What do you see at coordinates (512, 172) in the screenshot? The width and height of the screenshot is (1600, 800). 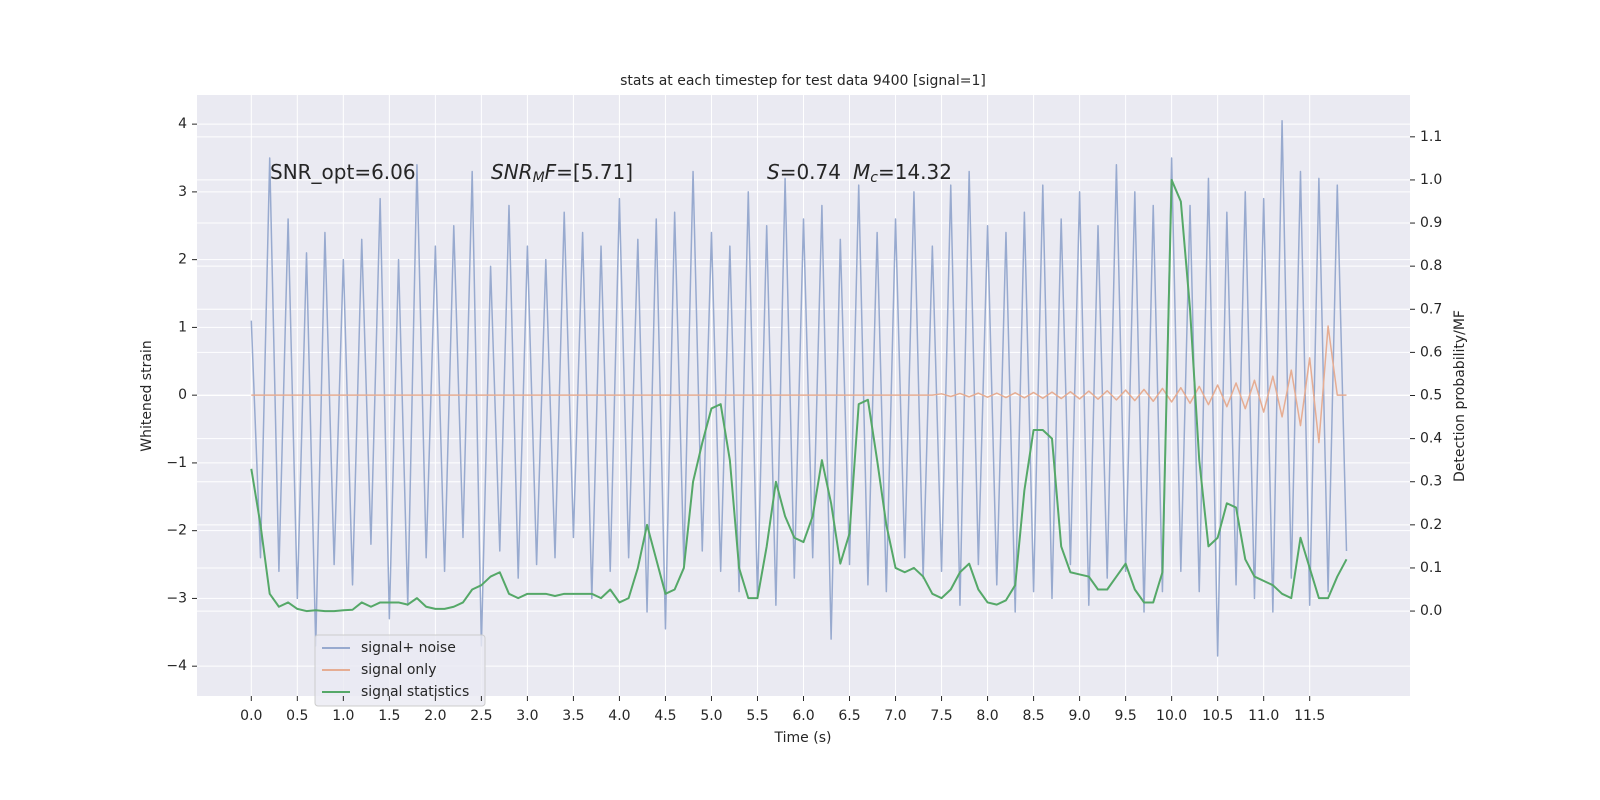 I see `annotation-text: SNR` at bounding box center [512, 172].